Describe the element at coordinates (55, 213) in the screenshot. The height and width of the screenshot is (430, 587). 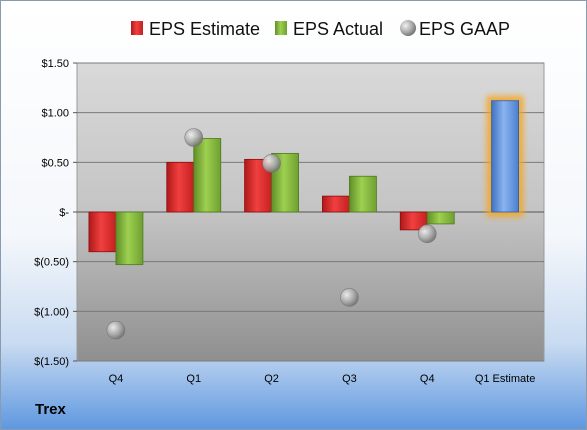
I see `y-axis: $1.50 $1.00 $0.50 $- $(0.50) $(1.00) $(1.50)` at that location.